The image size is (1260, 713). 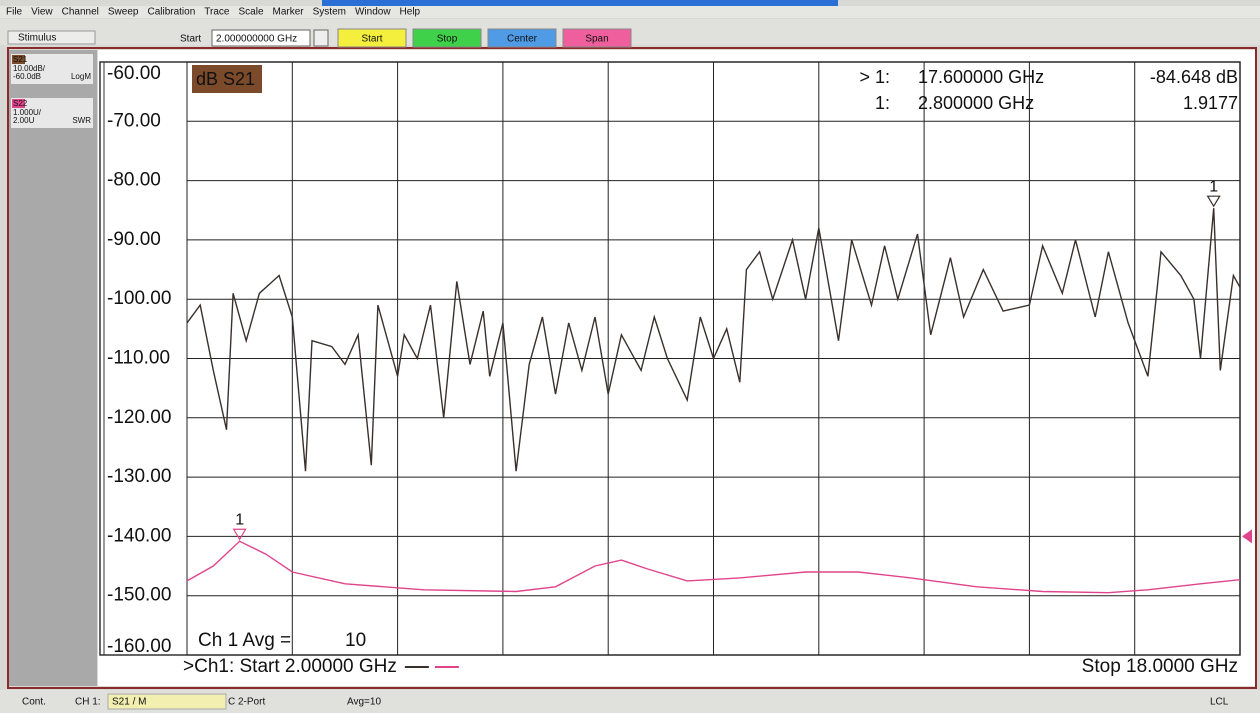 I want to click on status-field, so click(x=167, y=701).